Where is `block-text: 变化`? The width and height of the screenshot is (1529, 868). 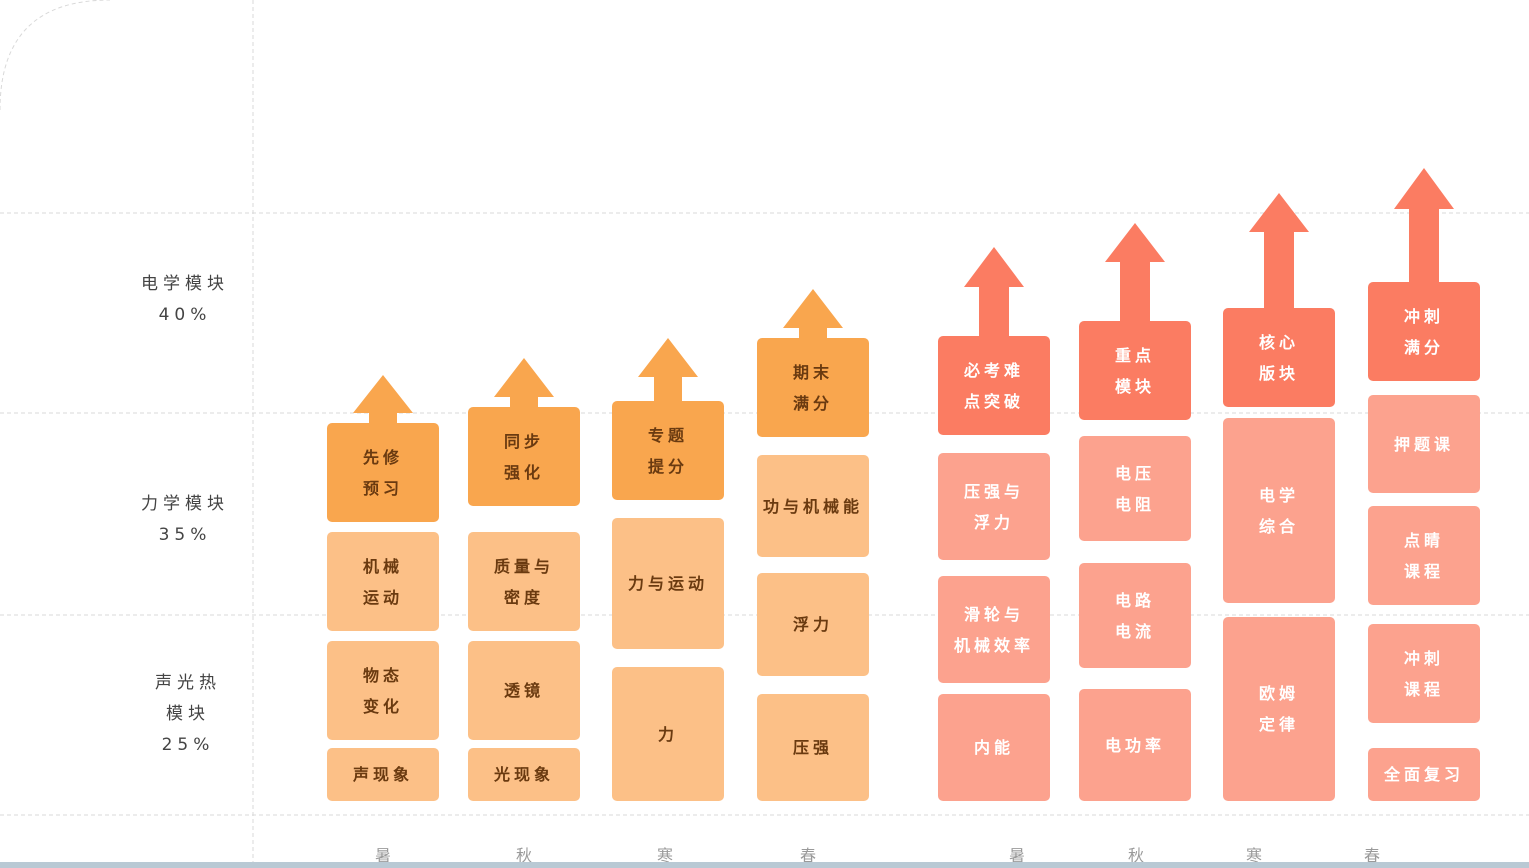
block-text: 变化 is located at coordinates (382, 706).